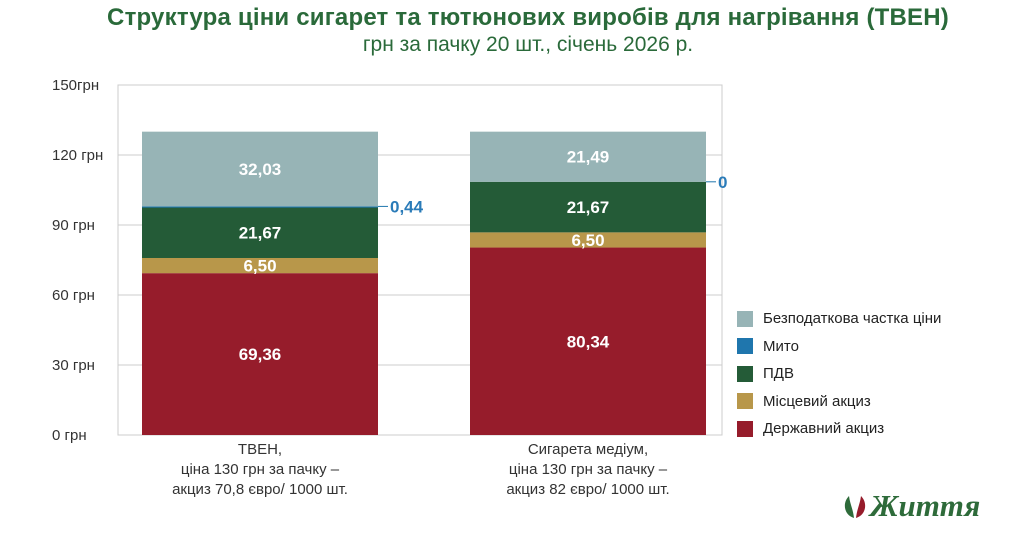  I want to click on data-label: 0, so click(722, 182).